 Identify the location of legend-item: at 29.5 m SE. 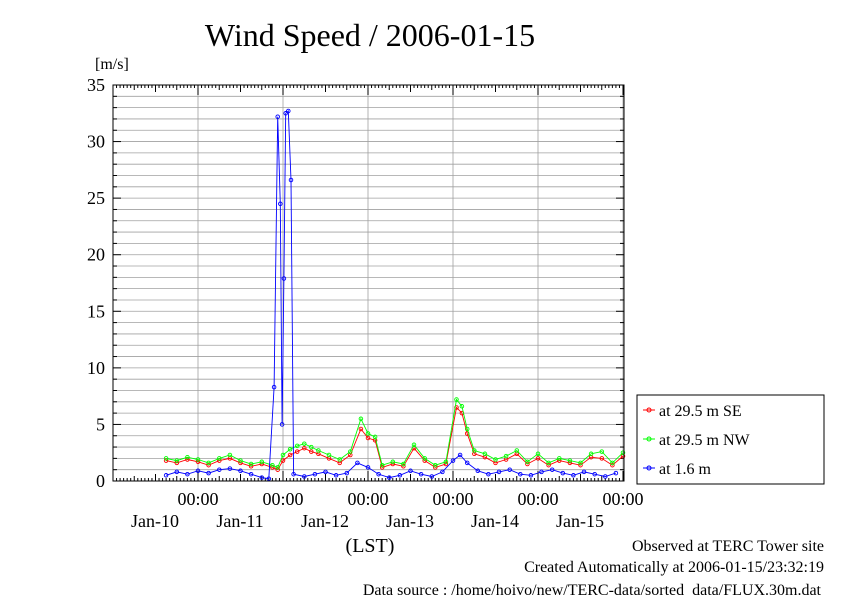
(692, 411).